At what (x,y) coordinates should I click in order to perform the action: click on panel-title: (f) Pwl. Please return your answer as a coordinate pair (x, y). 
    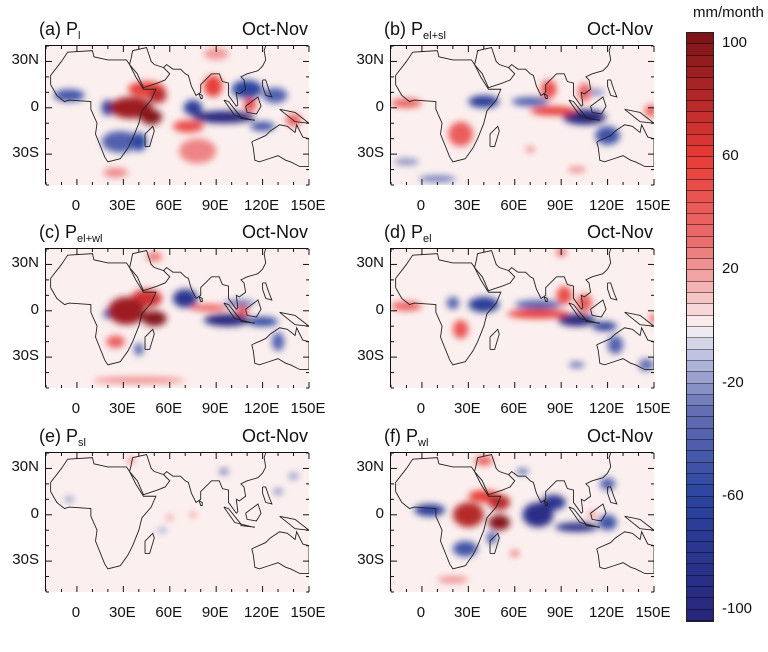
    Looking at the image, I should click on (406, 437).